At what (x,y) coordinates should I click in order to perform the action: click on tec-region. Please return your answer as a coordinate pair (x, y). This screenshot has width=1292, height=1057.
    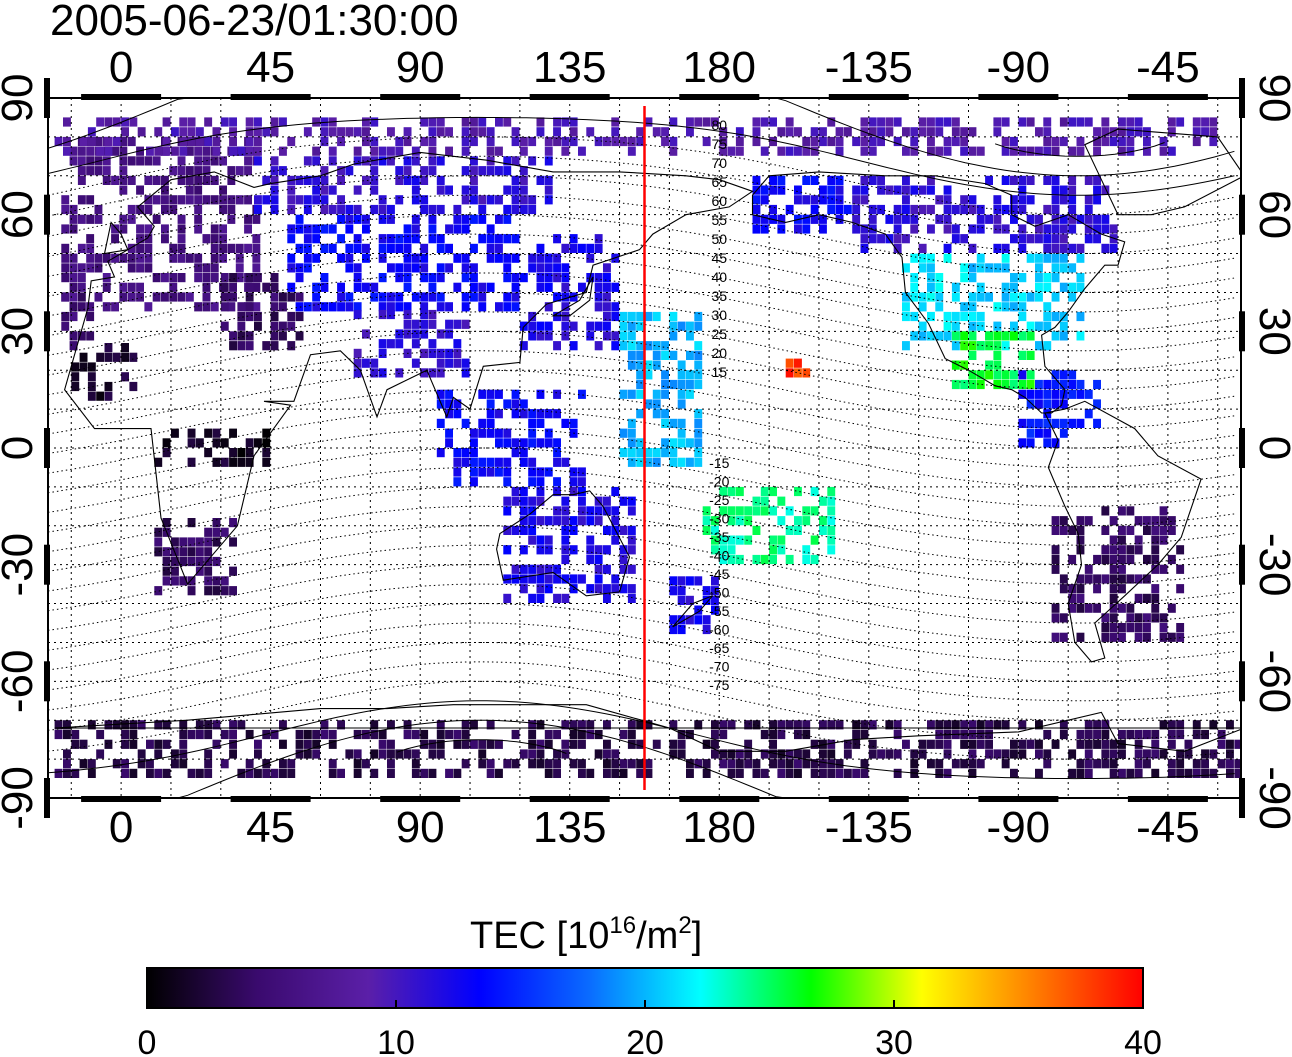
    Looking at the image, I should click on (769, 525).